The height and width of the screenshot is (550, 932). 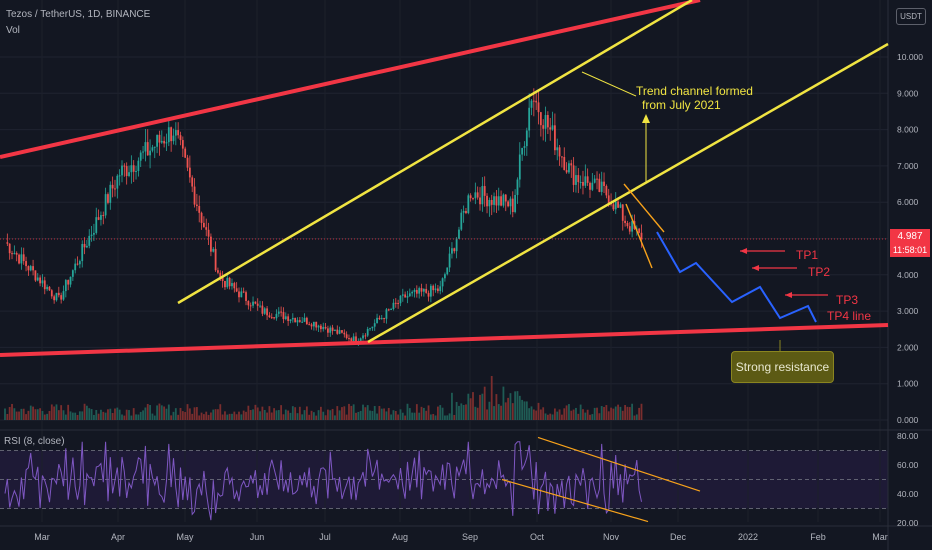 What do you see at coordinates (78, 14) in the screenshot?
I see `symbol-title: Tezos / TetherUS, 1D, BINANCE` at bounding box center [78, 14].